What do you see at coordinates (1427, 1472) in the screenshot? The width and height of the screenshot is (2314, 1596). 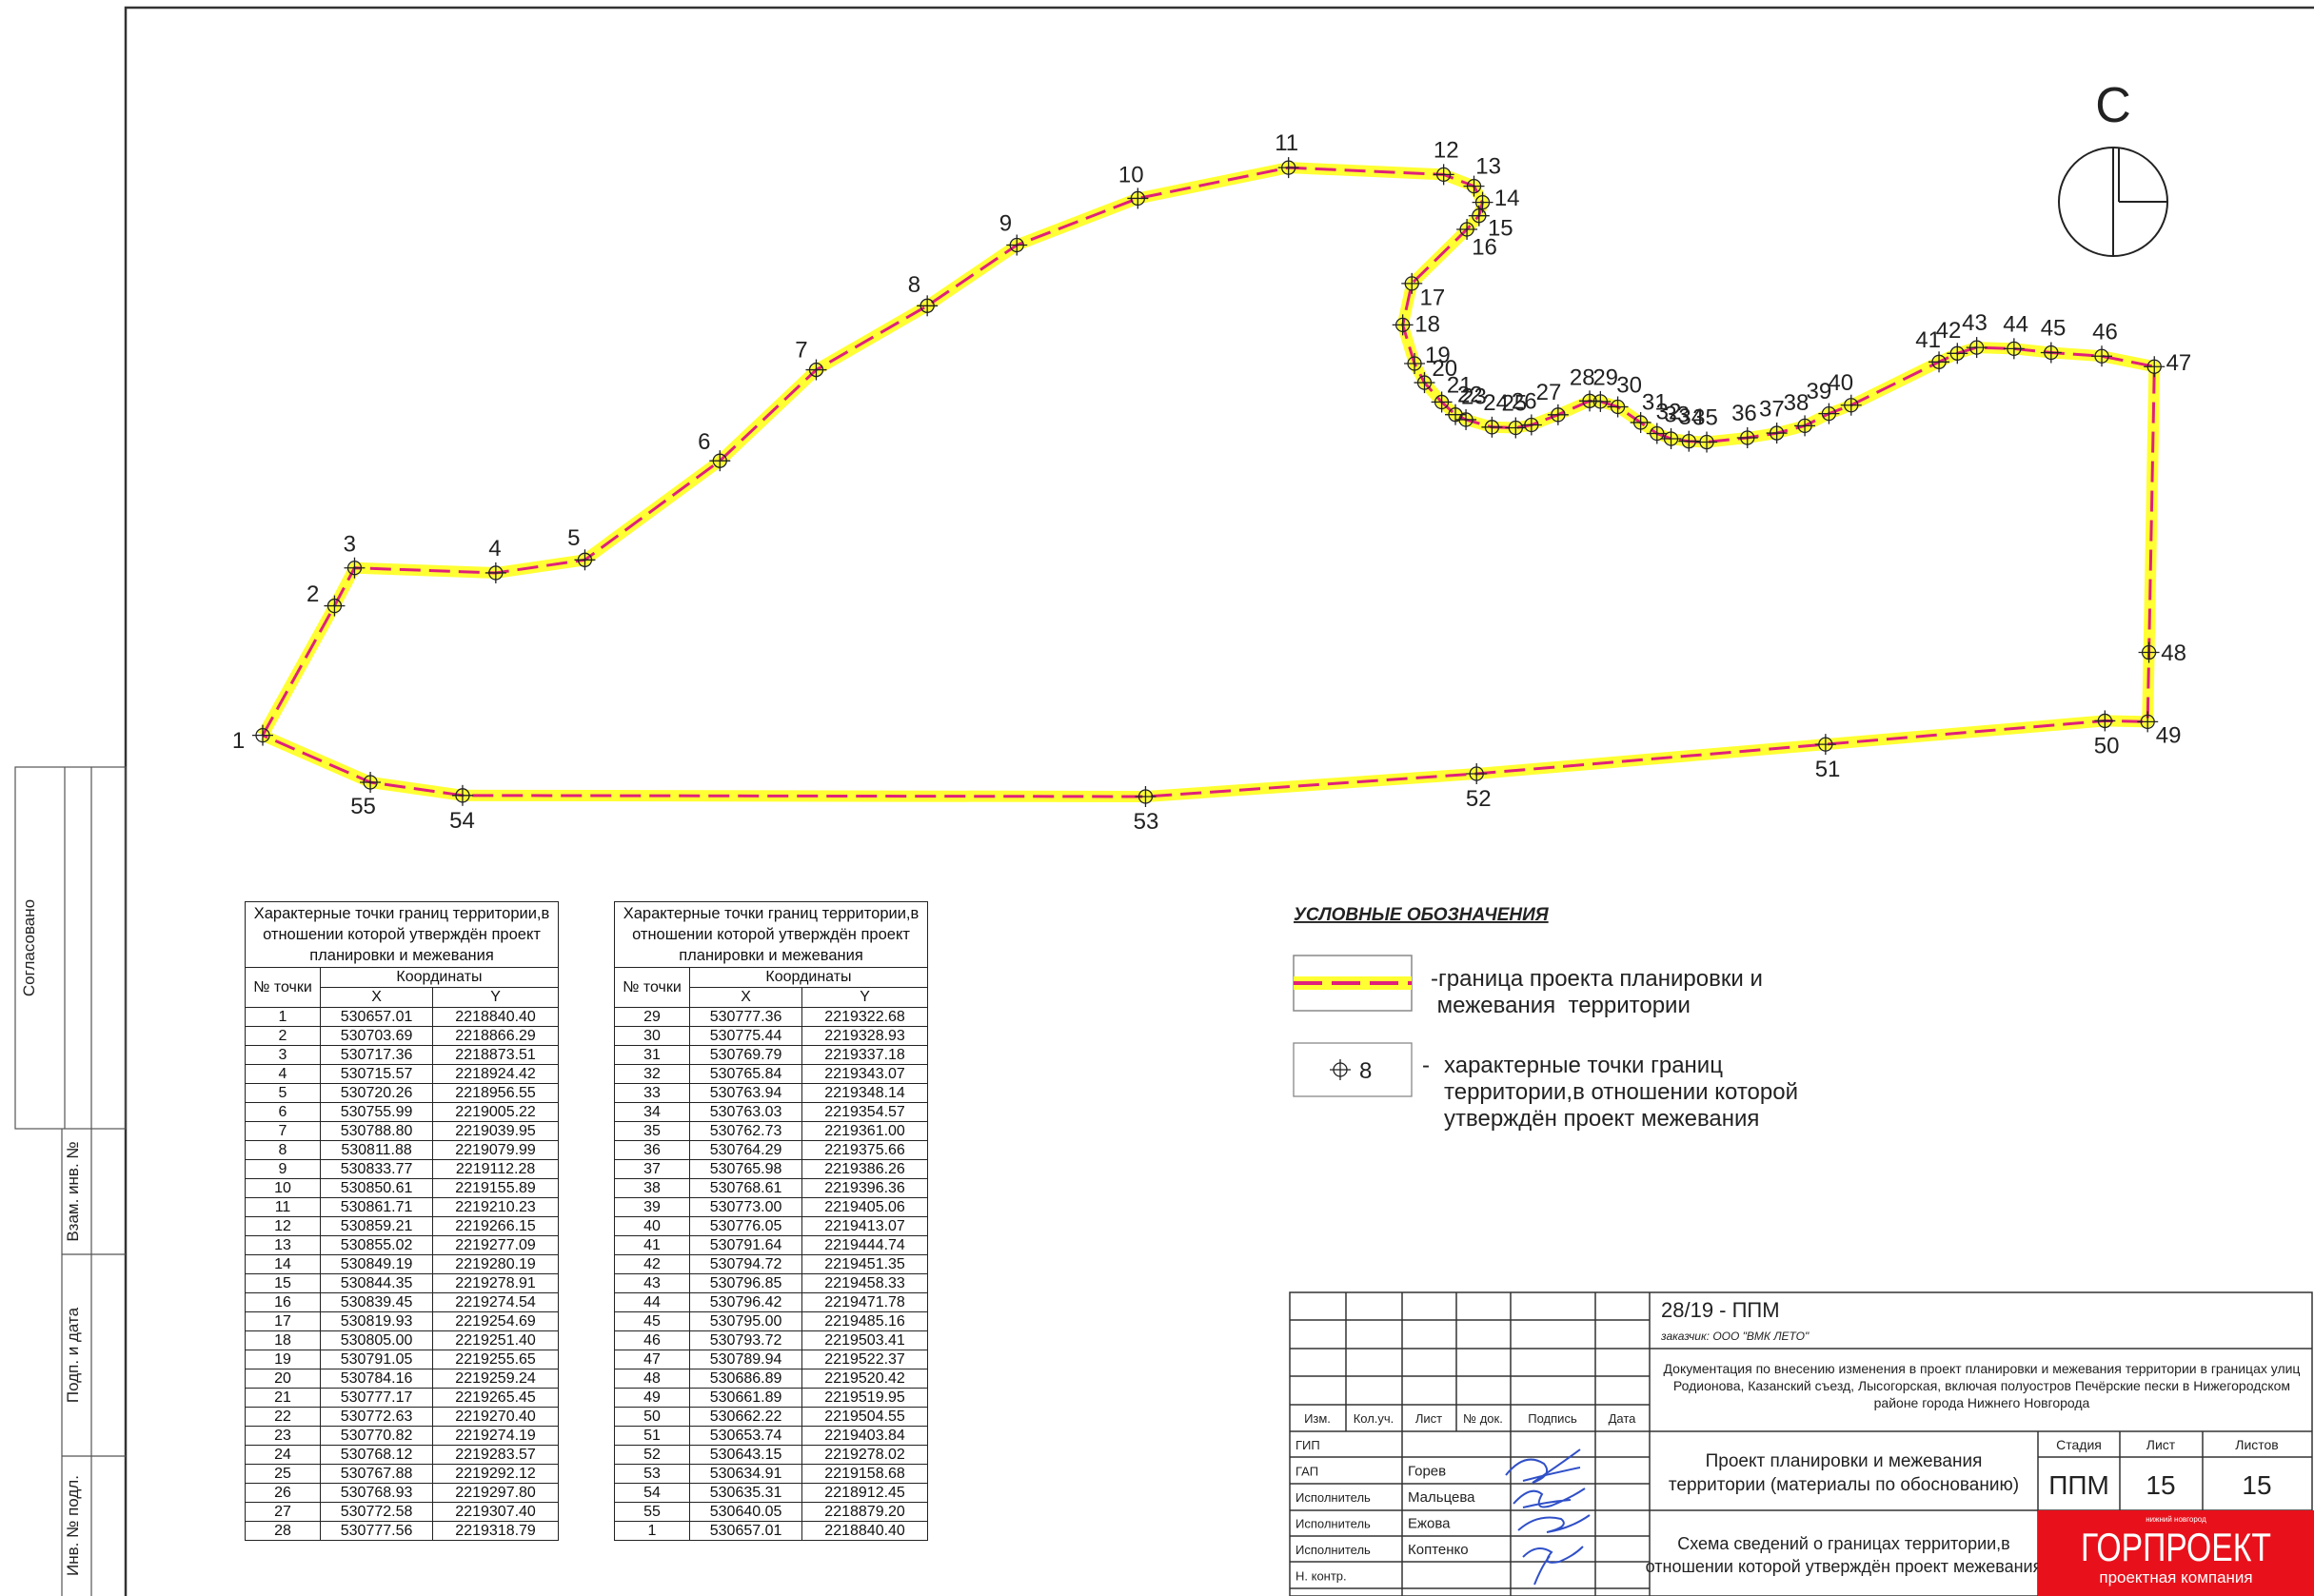 I see `staff-name: Горев` at bounding box center [1427, 1472].